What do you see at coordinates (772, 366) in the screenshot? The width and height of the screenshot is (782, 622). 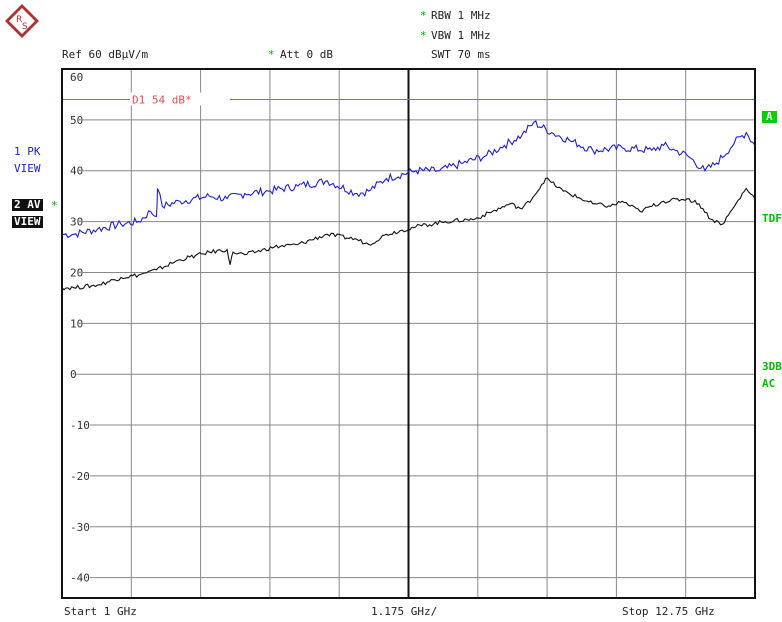 I see `3db-label: 3DB` at bounding box center [772, 366].